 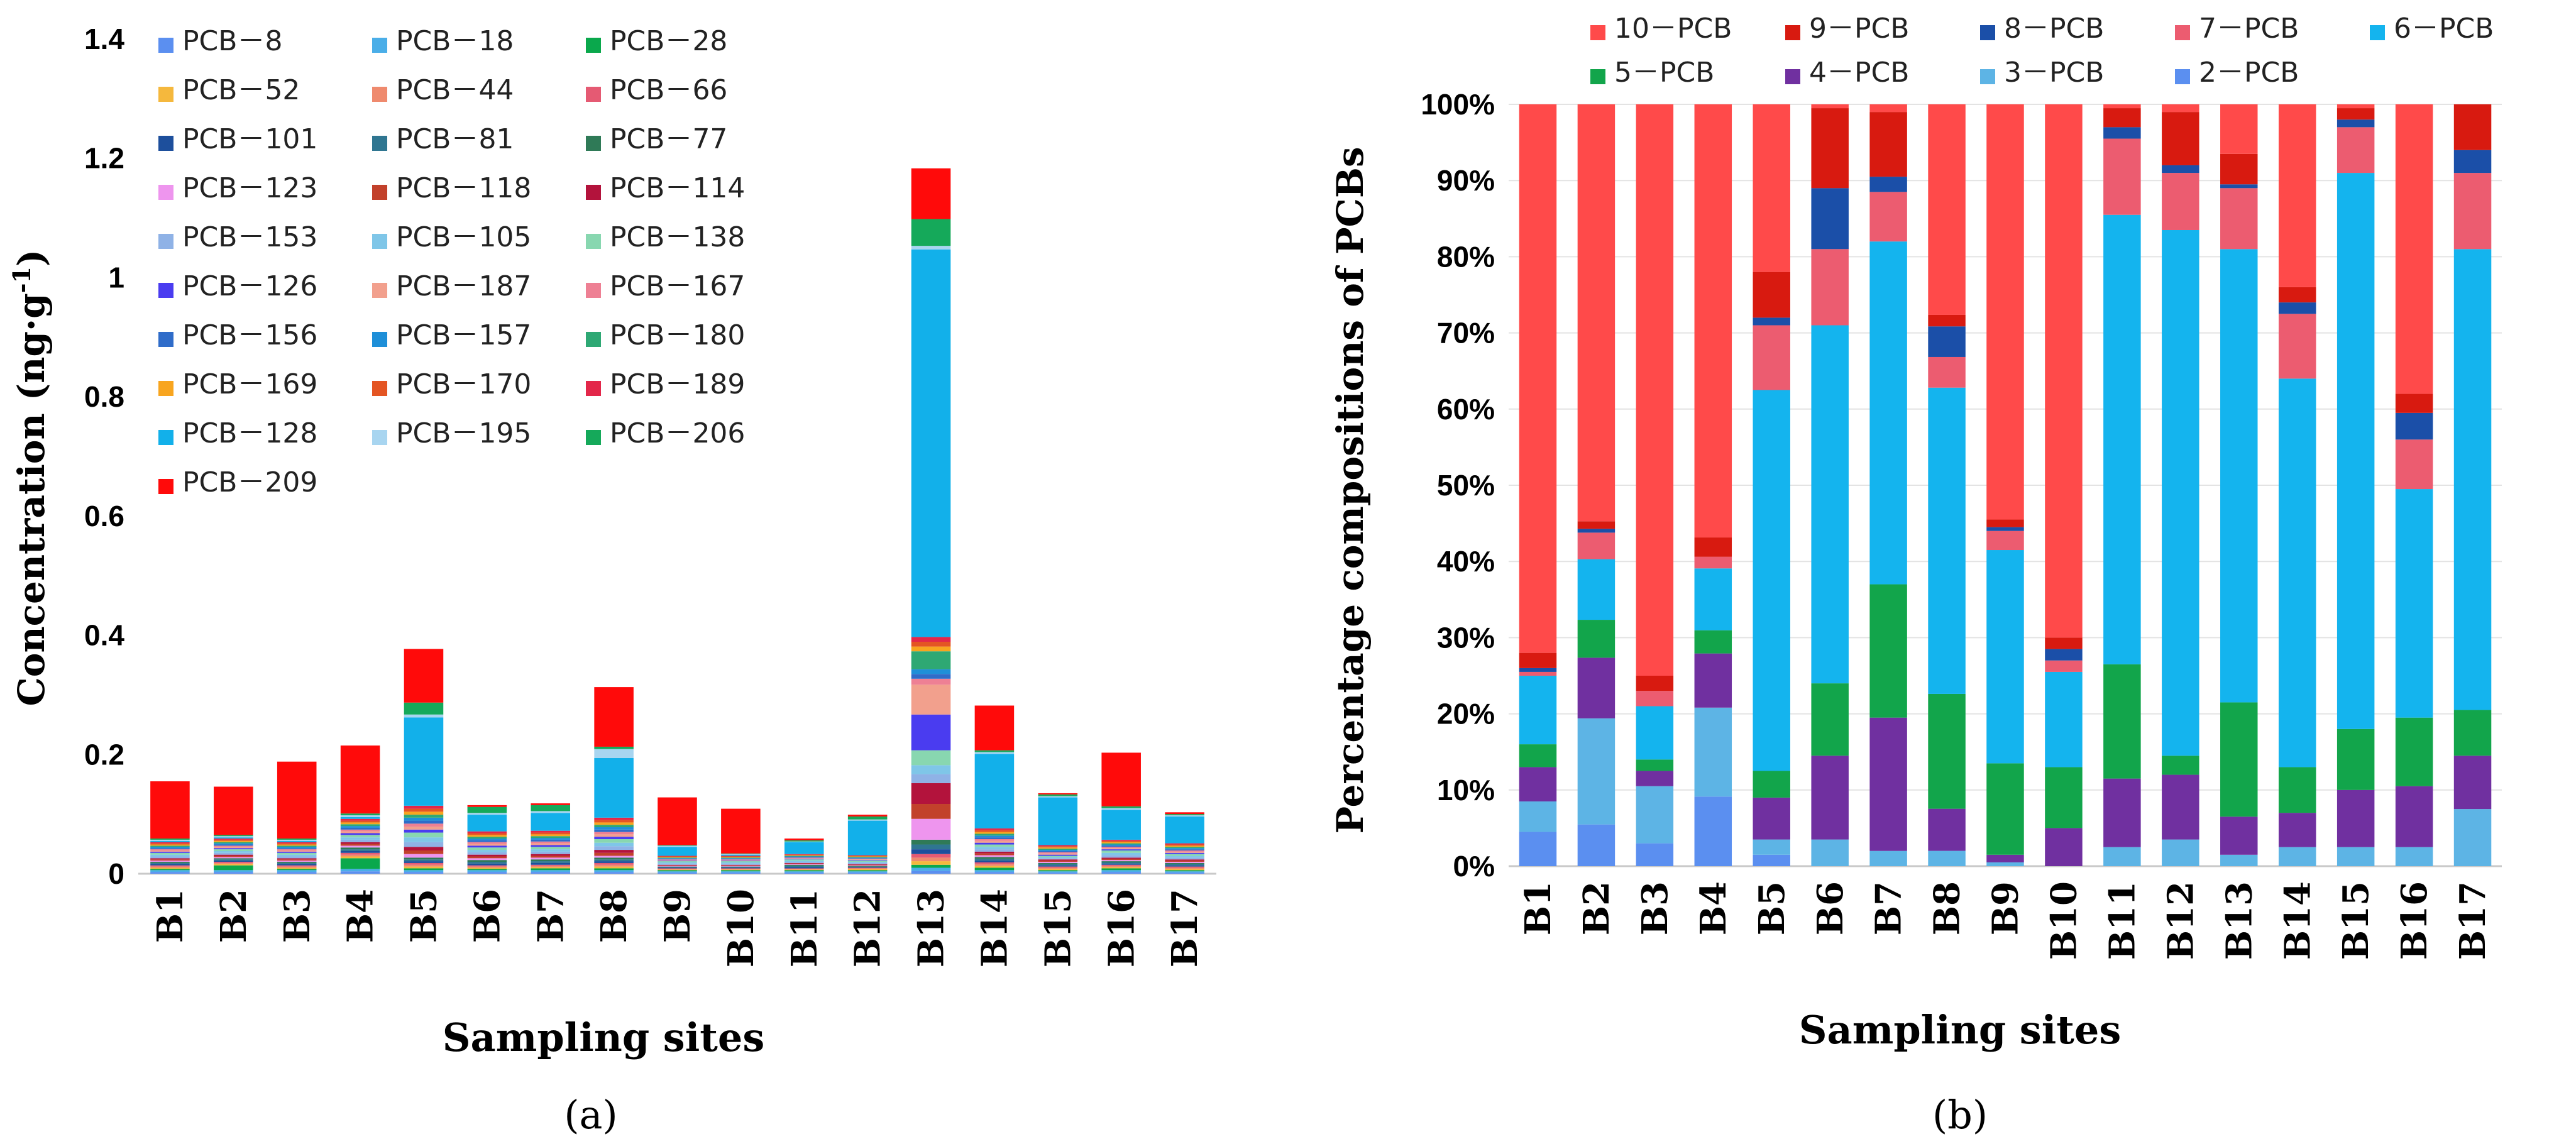 What do you see at coordinates (104, 516) in the screenshot?
I see `a-y-tick-label: 0.6` at bounding box center [104, 516].